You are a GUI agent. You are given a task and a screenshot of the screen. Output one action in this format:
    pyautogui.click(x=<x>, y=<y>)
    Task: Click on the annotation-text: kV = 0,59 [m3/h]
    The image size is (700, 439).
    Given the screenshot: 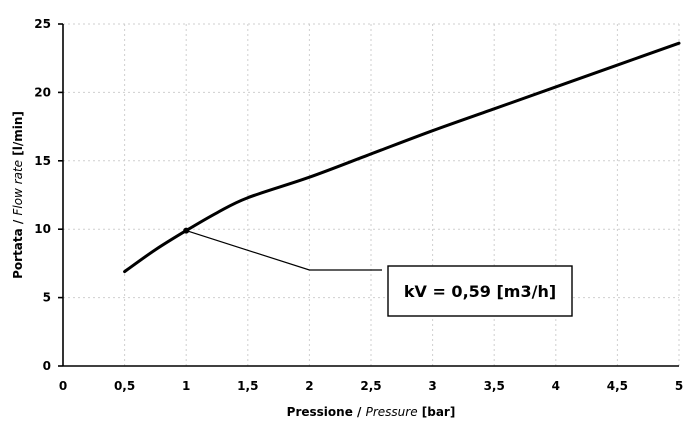 What is the action you would take?
    pyautogui.click(x=480, y=291)
    